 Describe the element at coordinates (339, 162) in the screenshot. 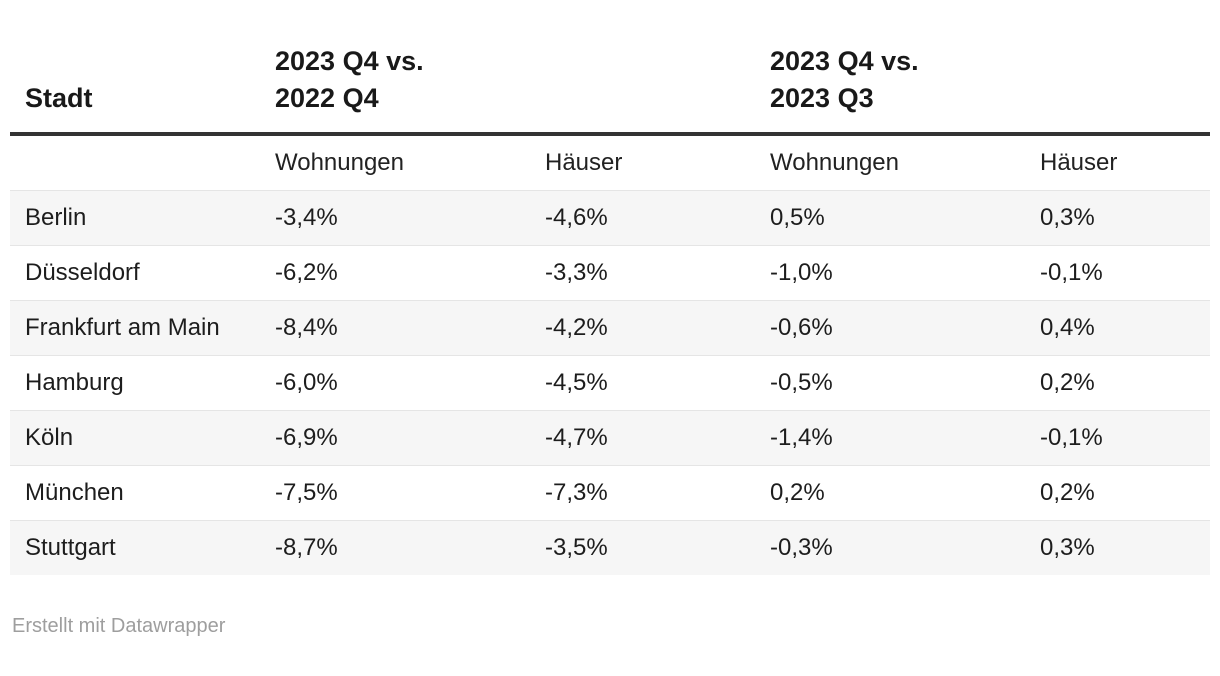

I see `subheader-yoy-wohnungen: Wohnungen` at that location.